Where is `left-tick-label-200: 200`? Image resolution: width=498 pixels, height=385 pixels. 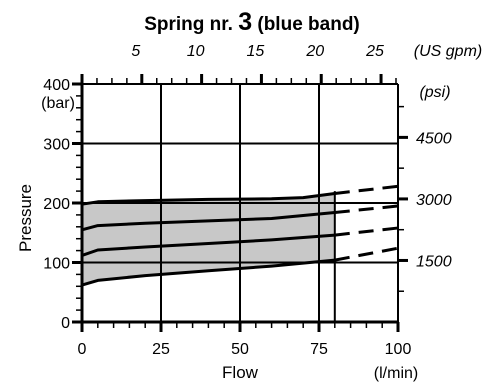 left-tick-label-200: 200 is located at coordinates (56, 204).